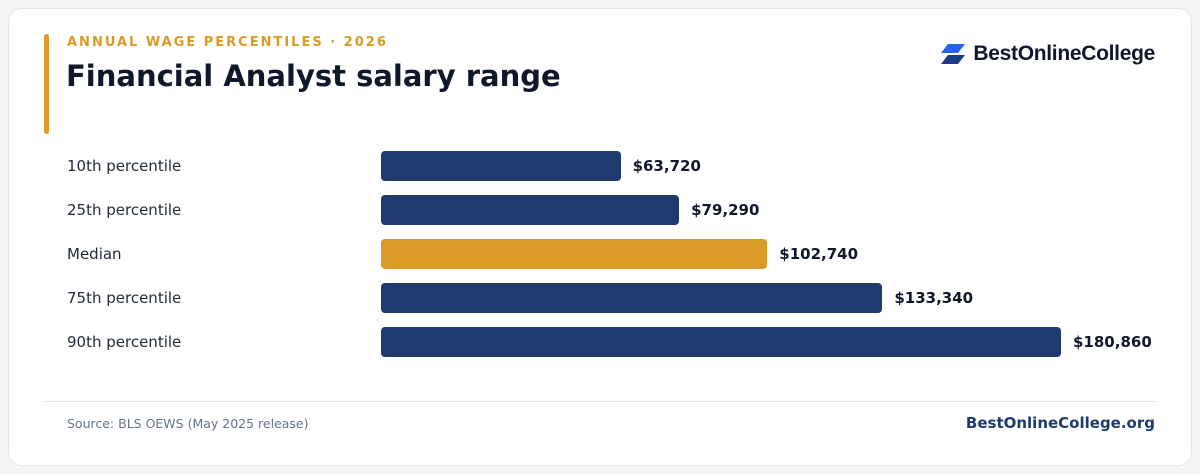  Describe the element at coordinates (46, 84) in the screenshot. I see `accent-bar` at that location.